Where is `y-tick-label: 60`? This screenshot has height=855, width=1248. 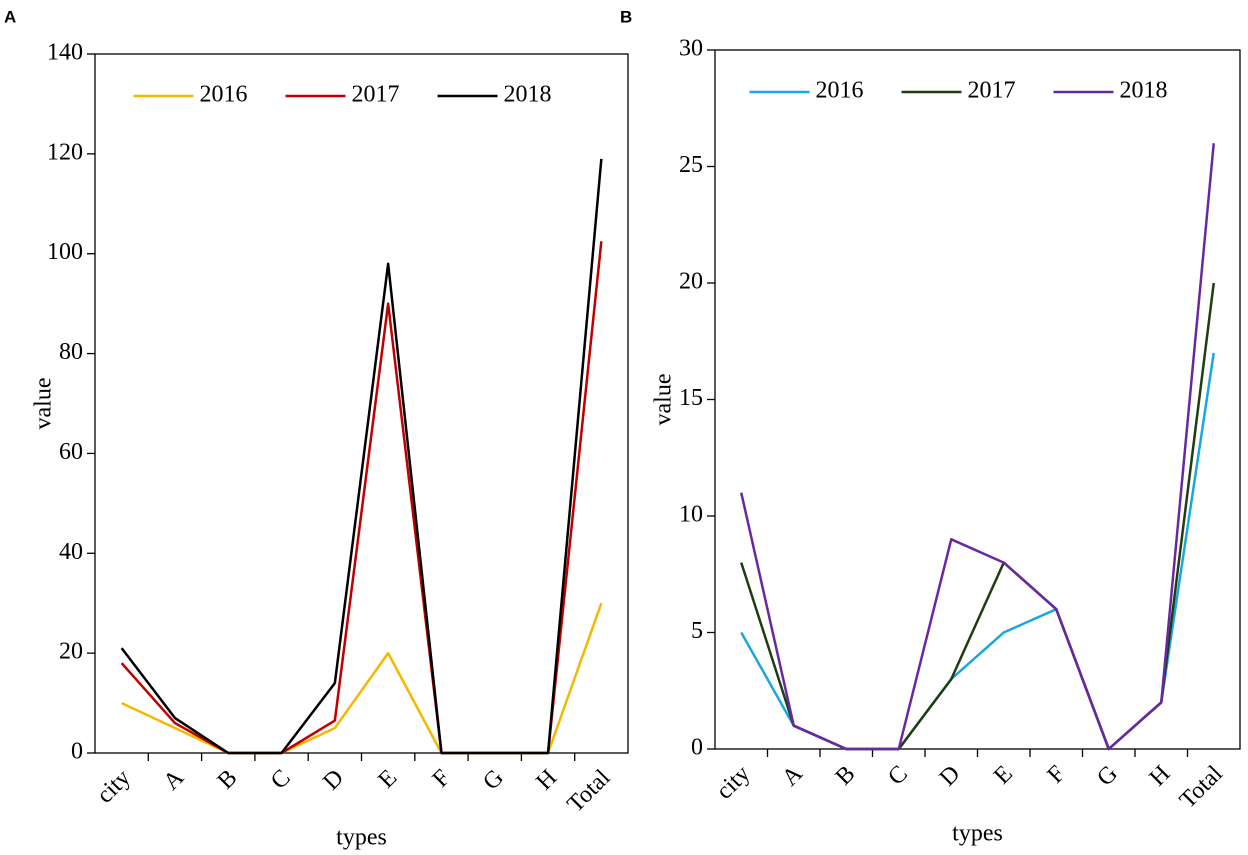 y-tick-label: 60 is located at coordinates (71, 452).